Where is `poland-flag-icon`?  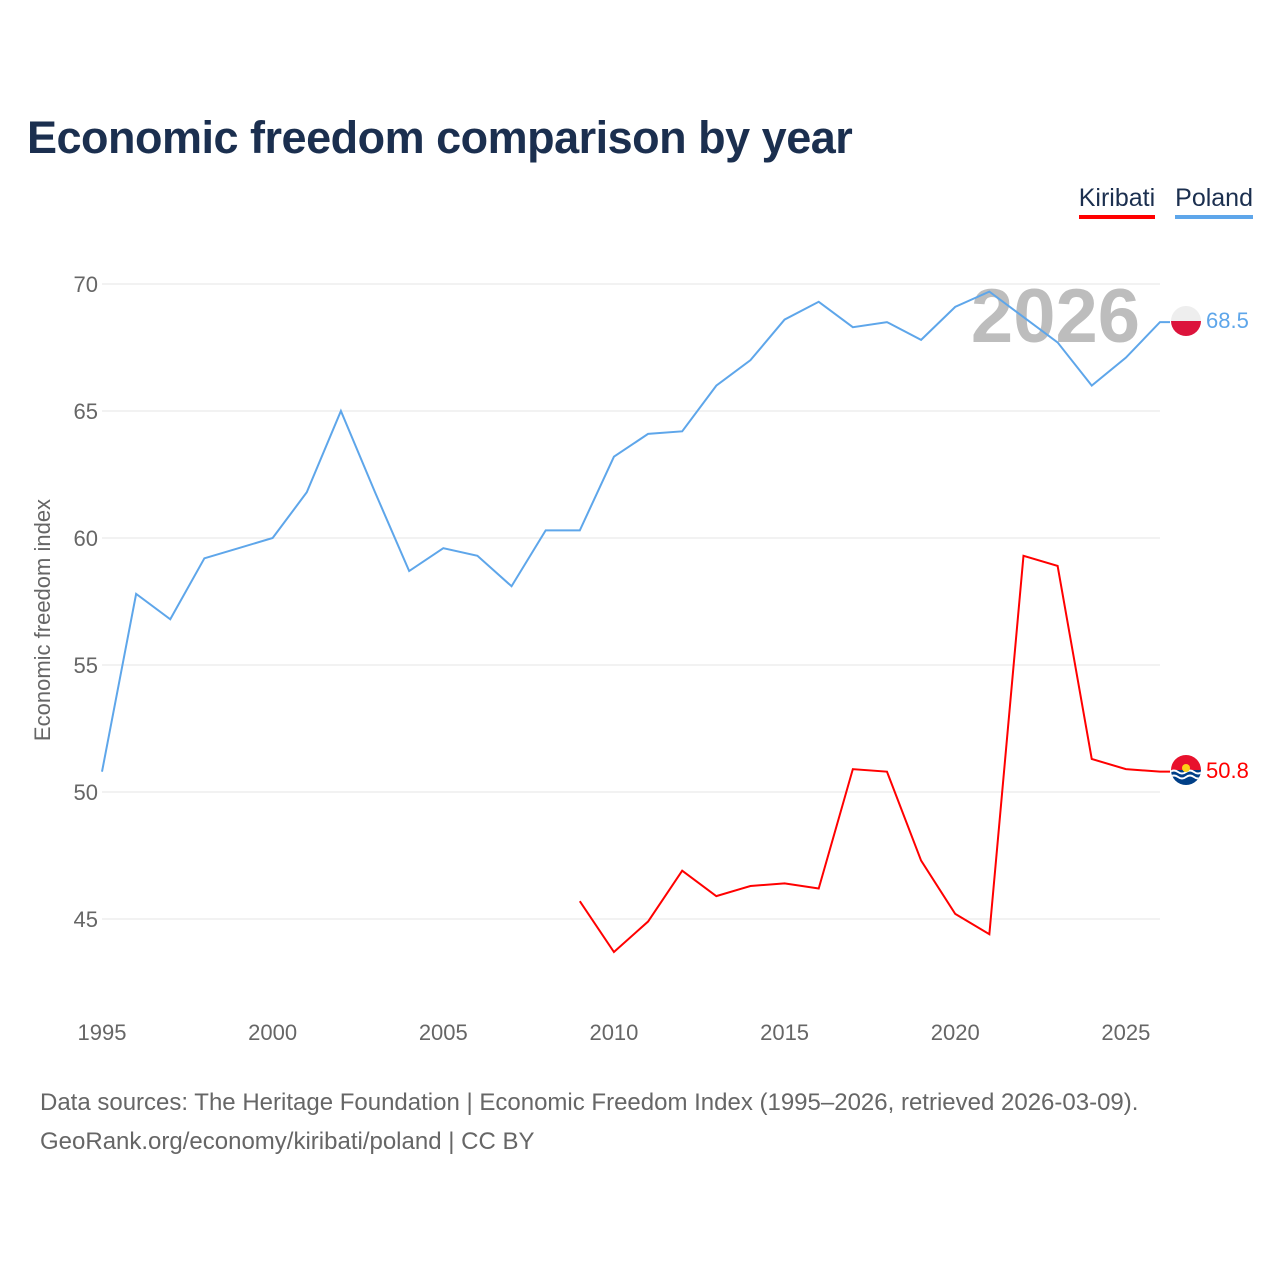
poland-flag-icon is located at coordinates (1186, 321).